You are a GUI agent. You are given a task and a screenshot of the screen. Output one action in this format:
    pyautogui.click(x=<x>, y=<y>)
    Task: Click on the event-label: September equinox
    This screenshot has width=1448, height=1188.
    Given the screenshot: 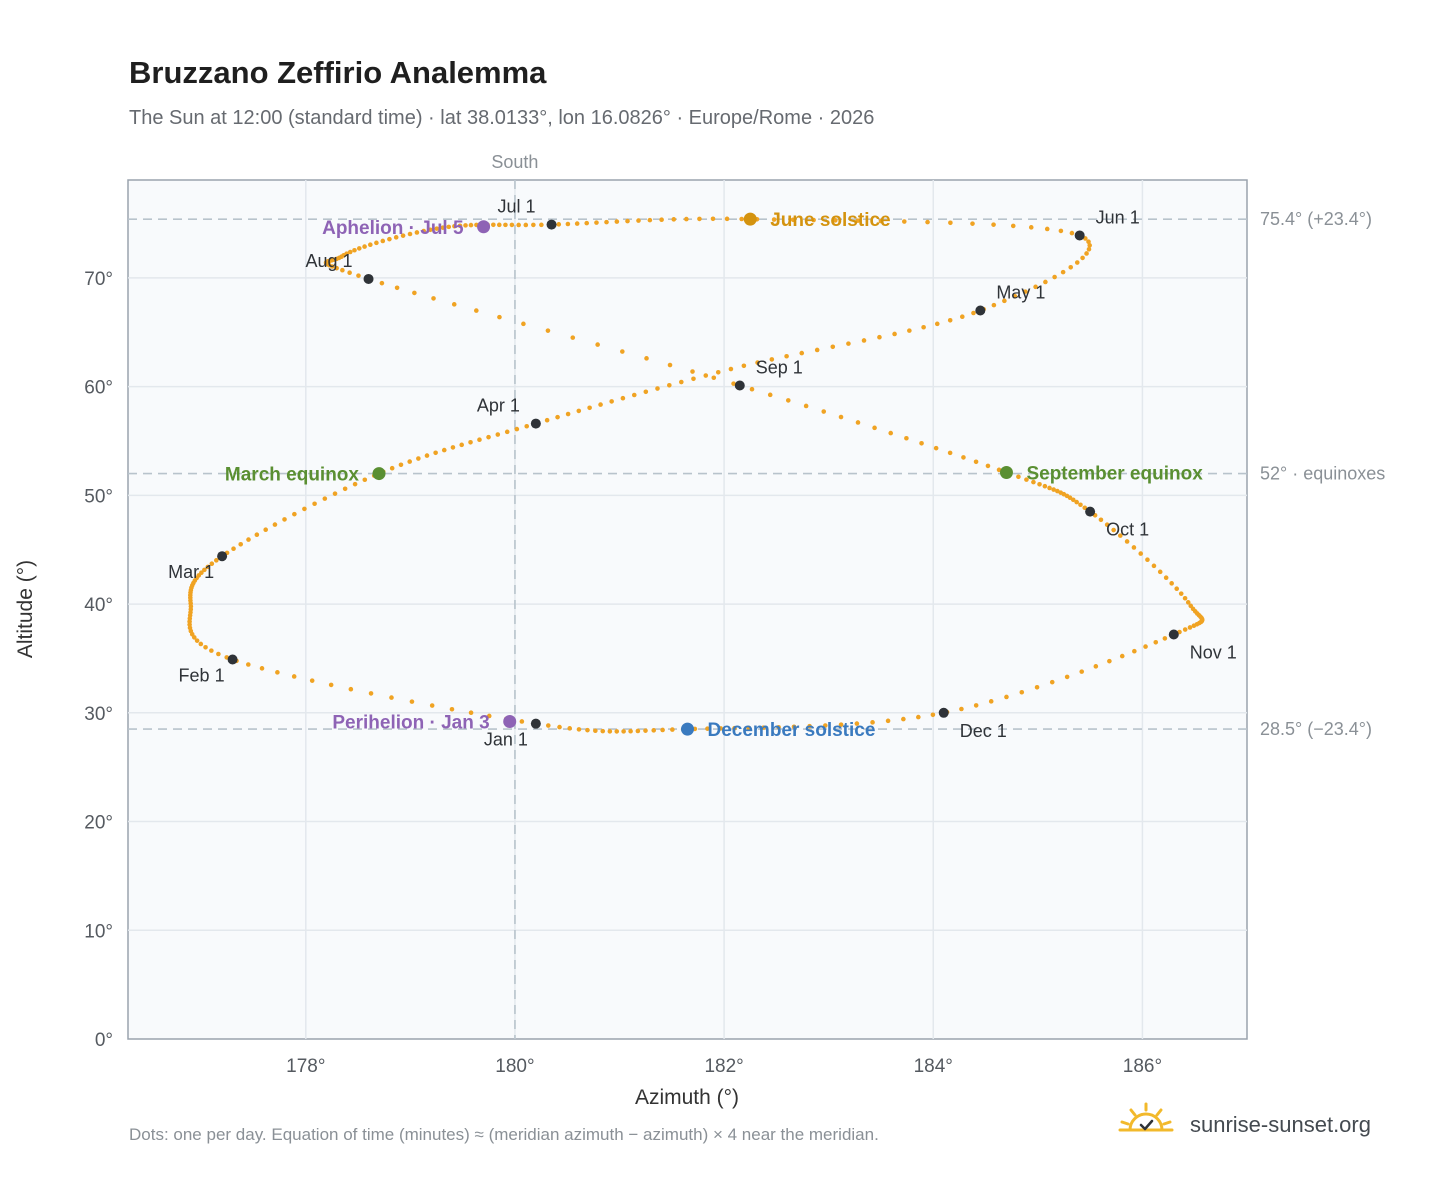 What is the action you would take?
    pyautogui.click(x=1114, y=473)
    